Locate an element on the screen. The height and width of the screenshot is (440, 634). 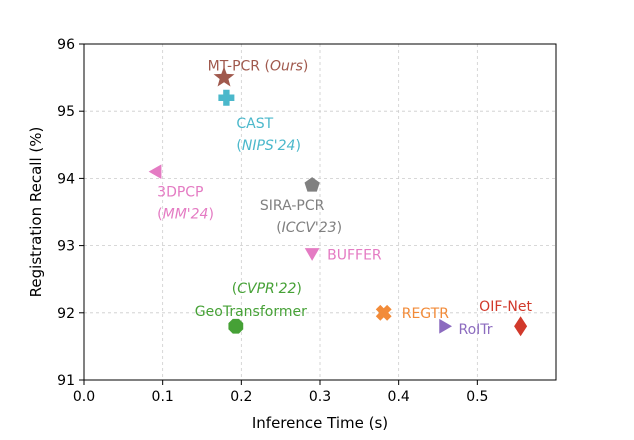
point-label-mt-pcr: MT-PCR (Ours) is located at coordinates (258, 67).